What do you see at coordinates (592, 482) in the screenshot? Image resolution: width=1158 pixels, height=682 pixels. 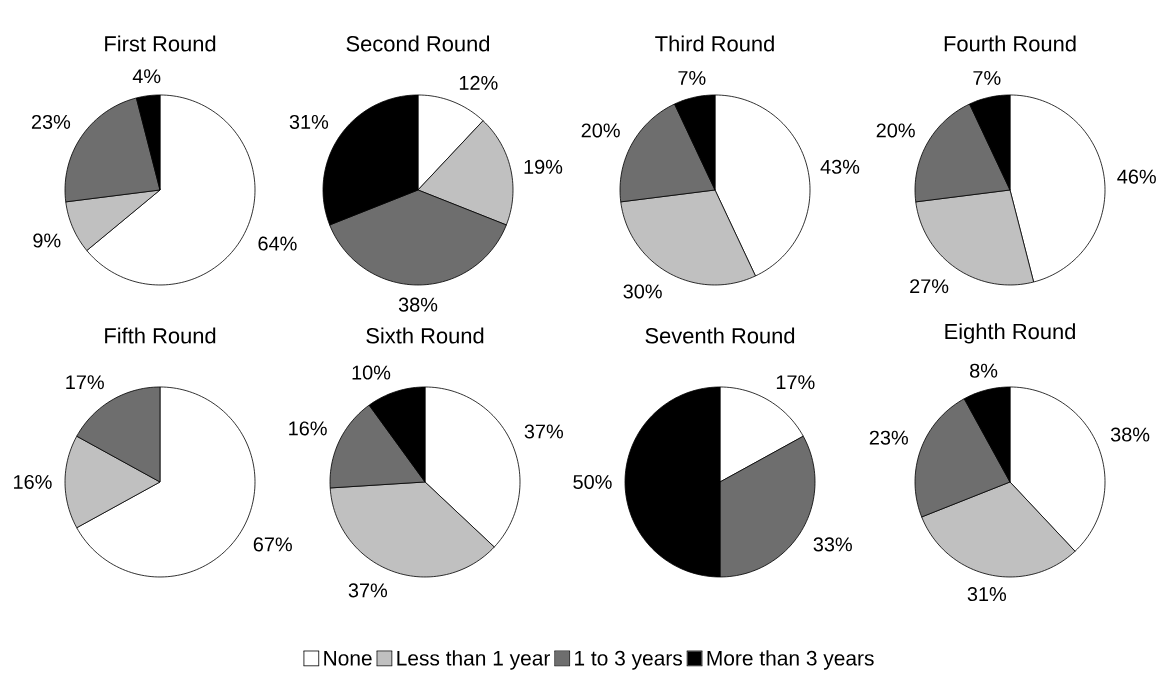 I see `data-label: 50%` at bounding box center [592, 482].